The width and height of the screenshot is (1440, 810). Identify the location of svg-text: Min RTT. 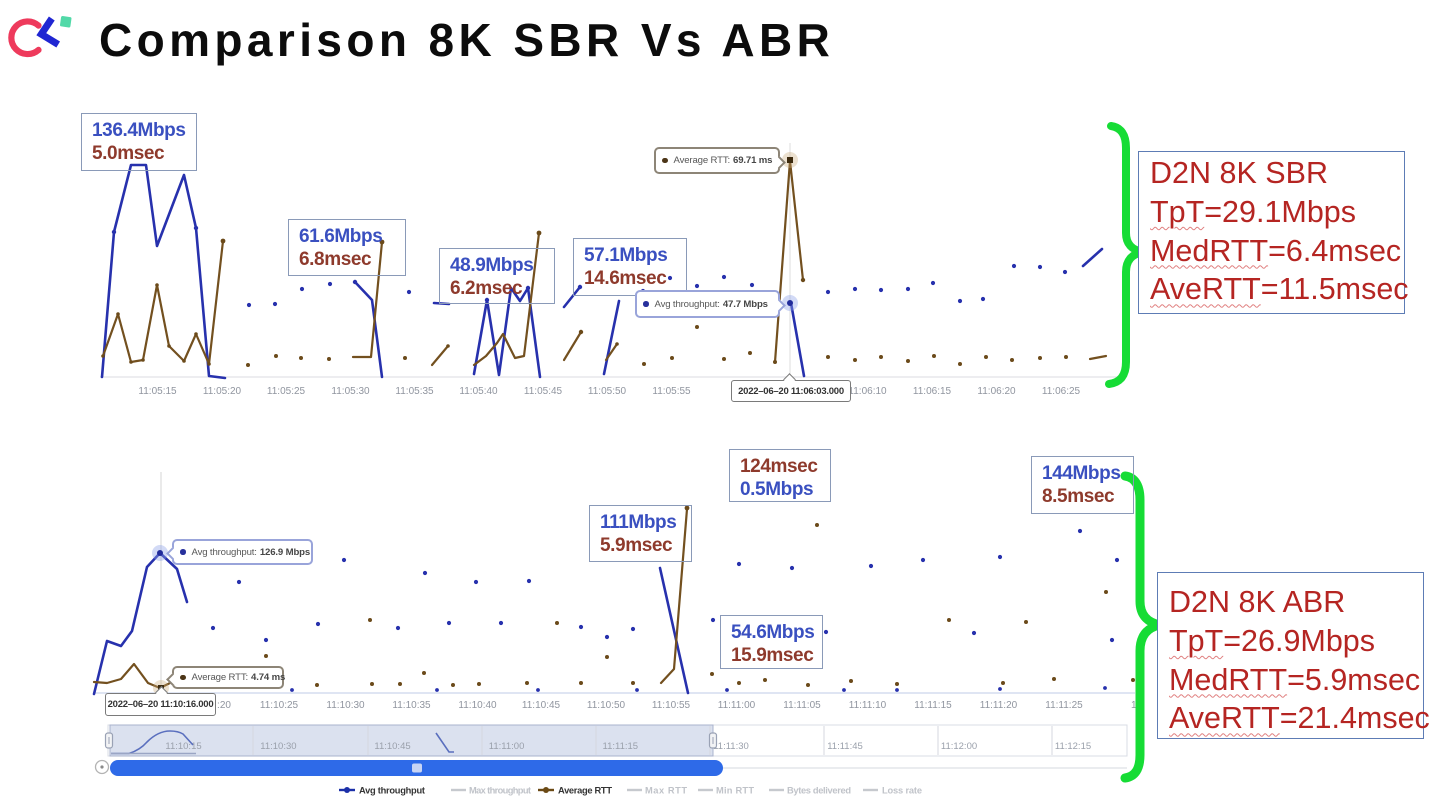
(735, 791).